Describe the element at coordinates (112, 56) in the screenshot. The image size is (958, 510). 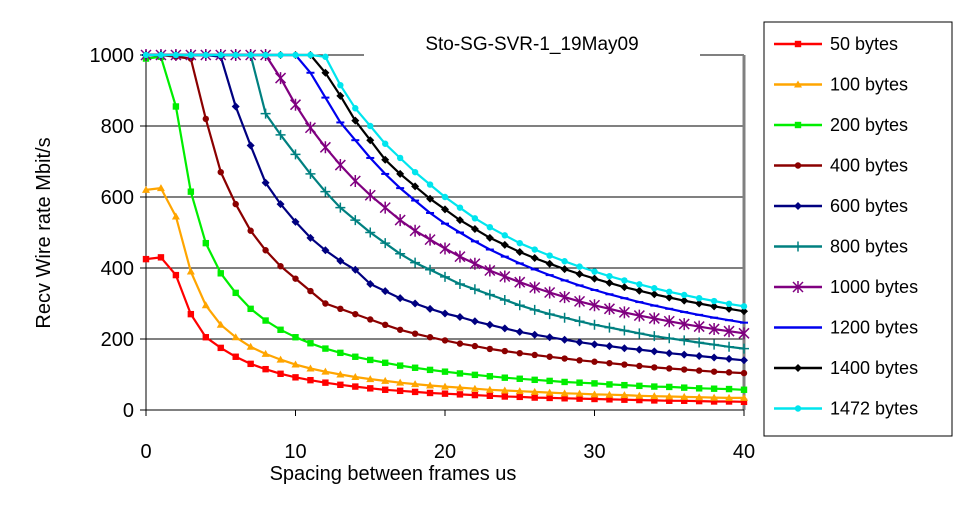
I see `y-tick-label: 1000` at that location.